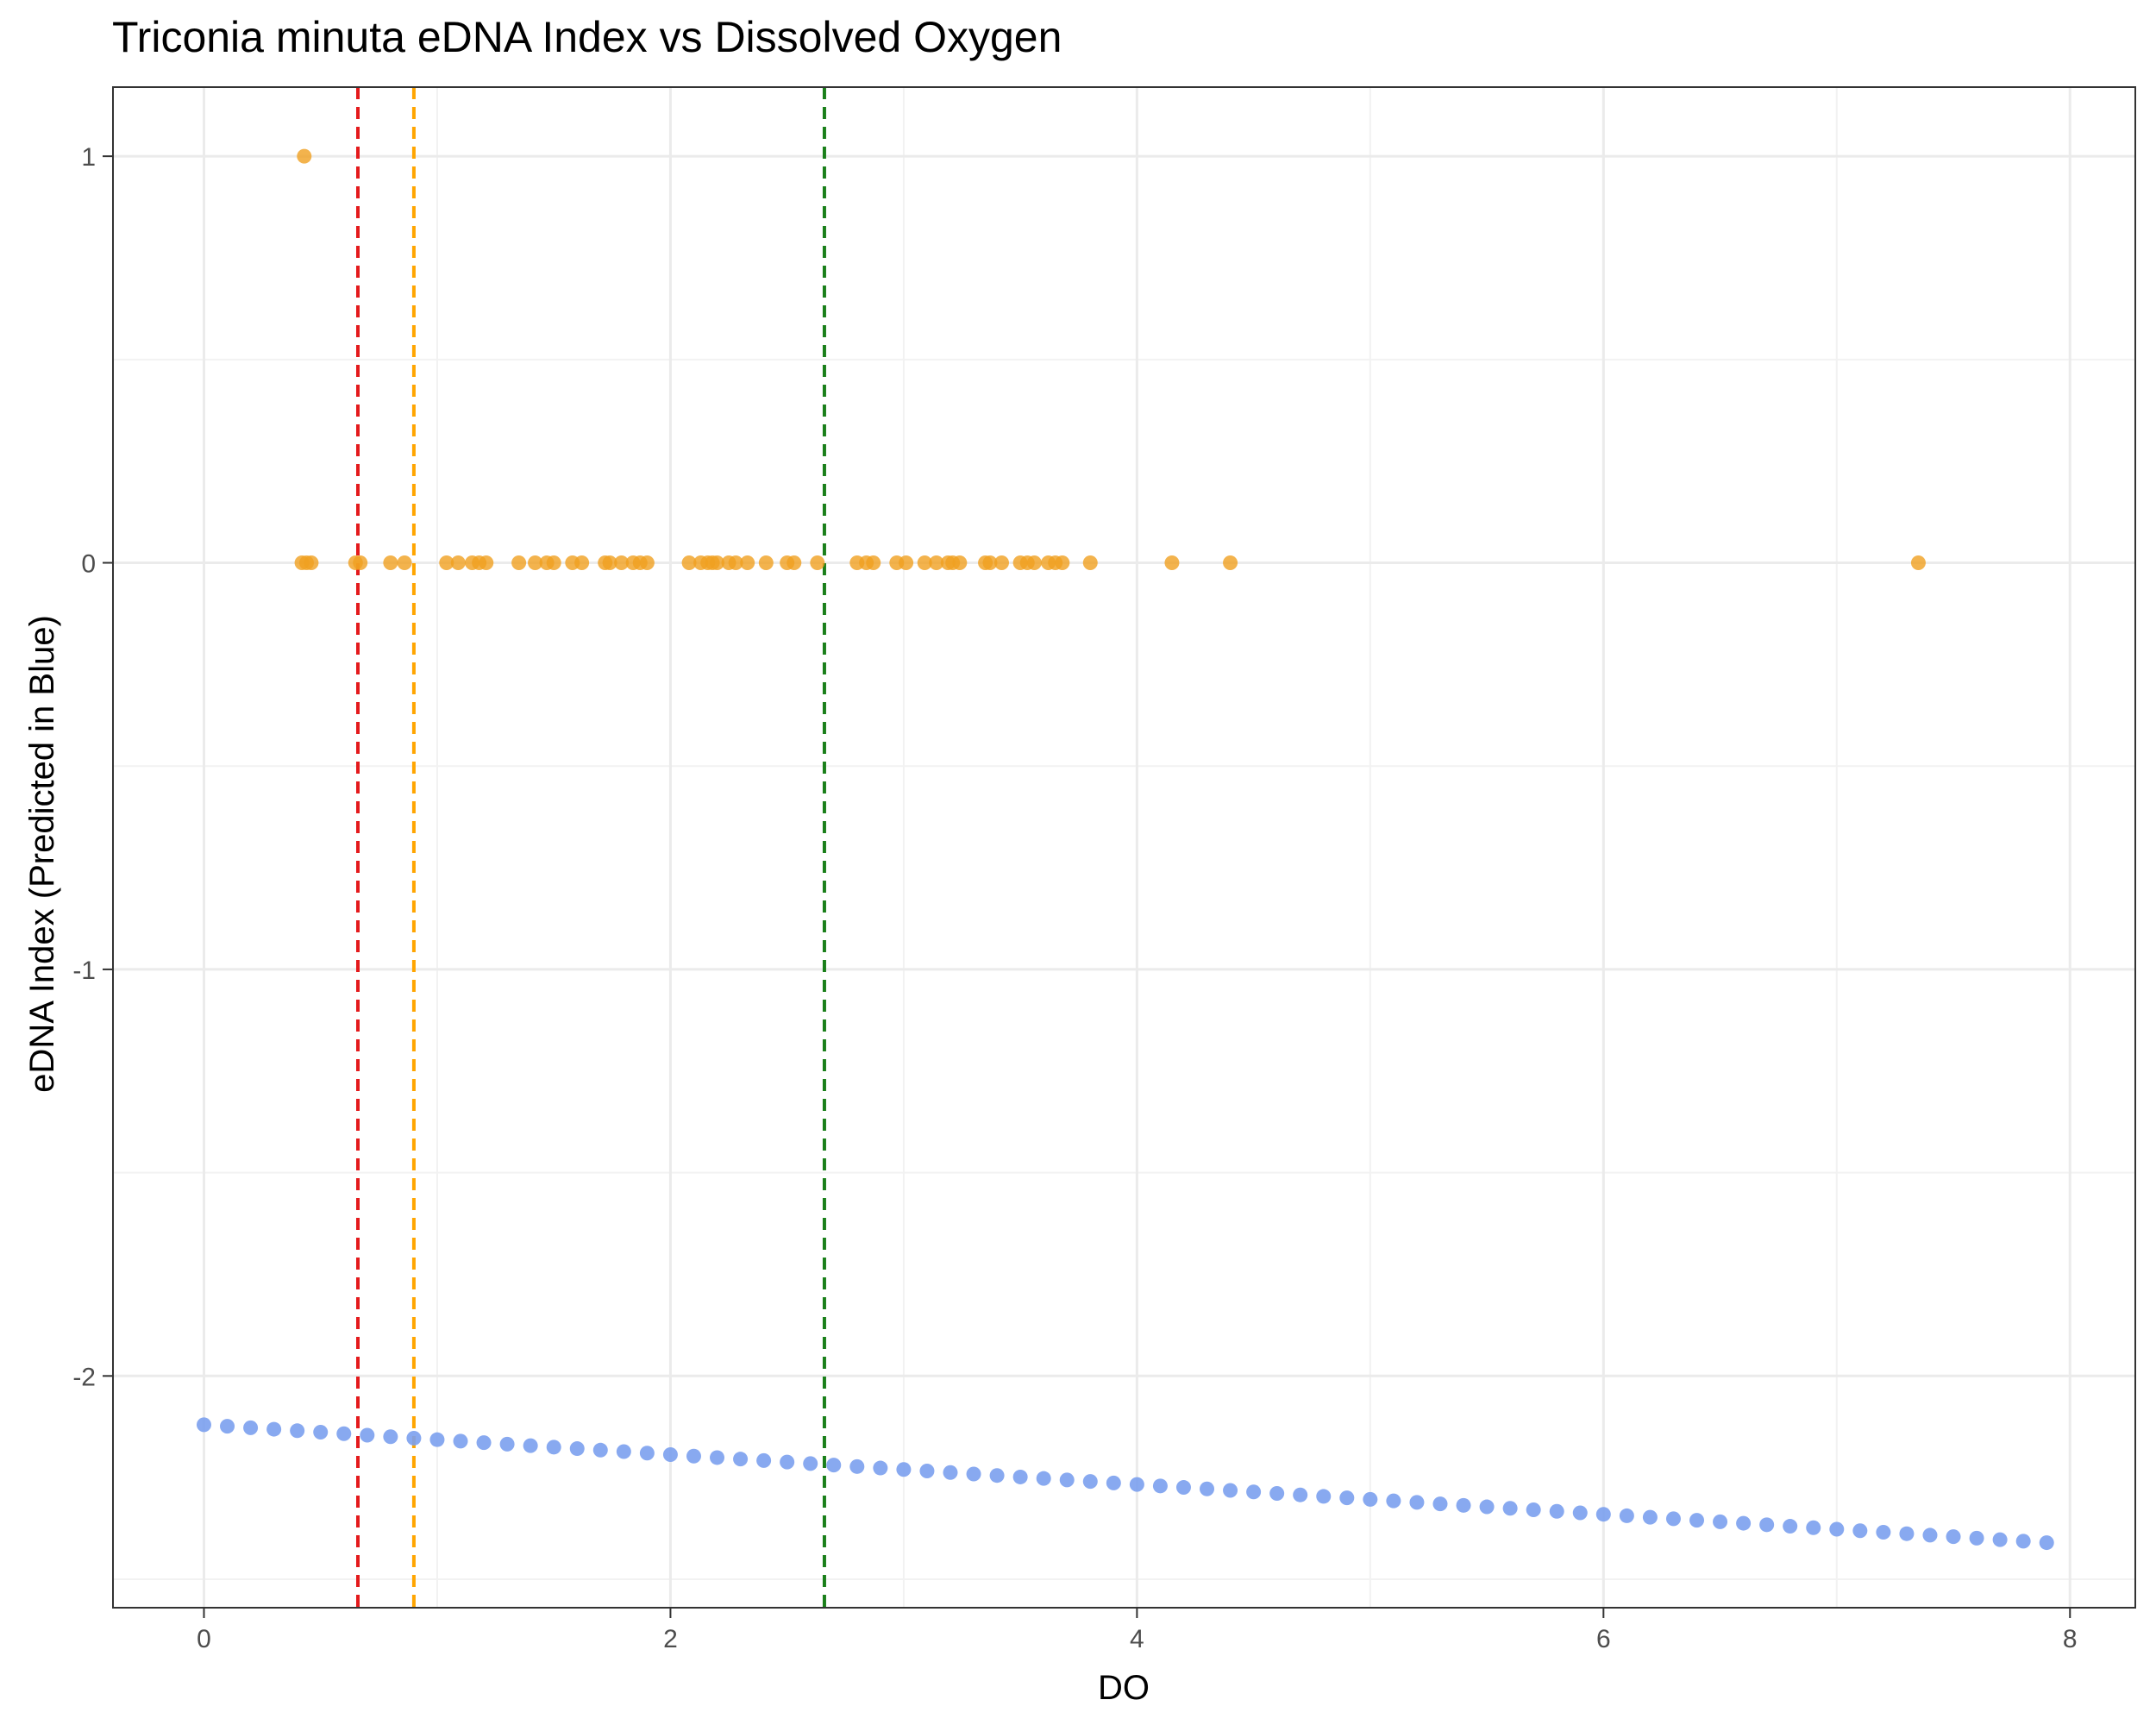 The image size is (2156, 1725). What do you see at coordinates (84, 971) in the screenshot?
I see `y-tick-label: -1` at bounding box center [84, 971].